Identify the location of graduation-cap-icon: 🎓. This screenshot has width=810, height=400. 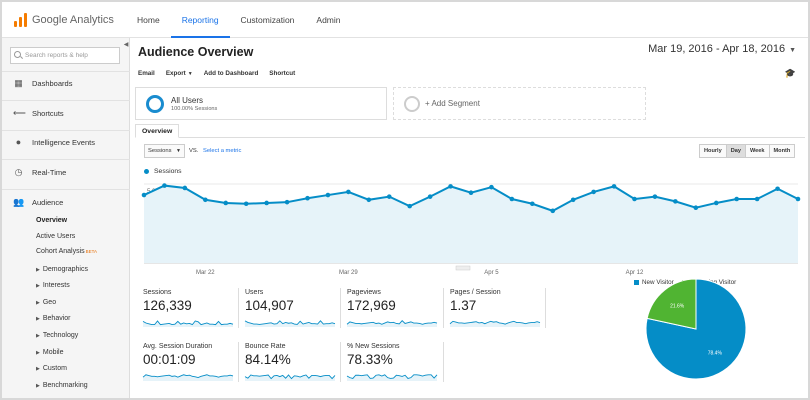
(790, 73).